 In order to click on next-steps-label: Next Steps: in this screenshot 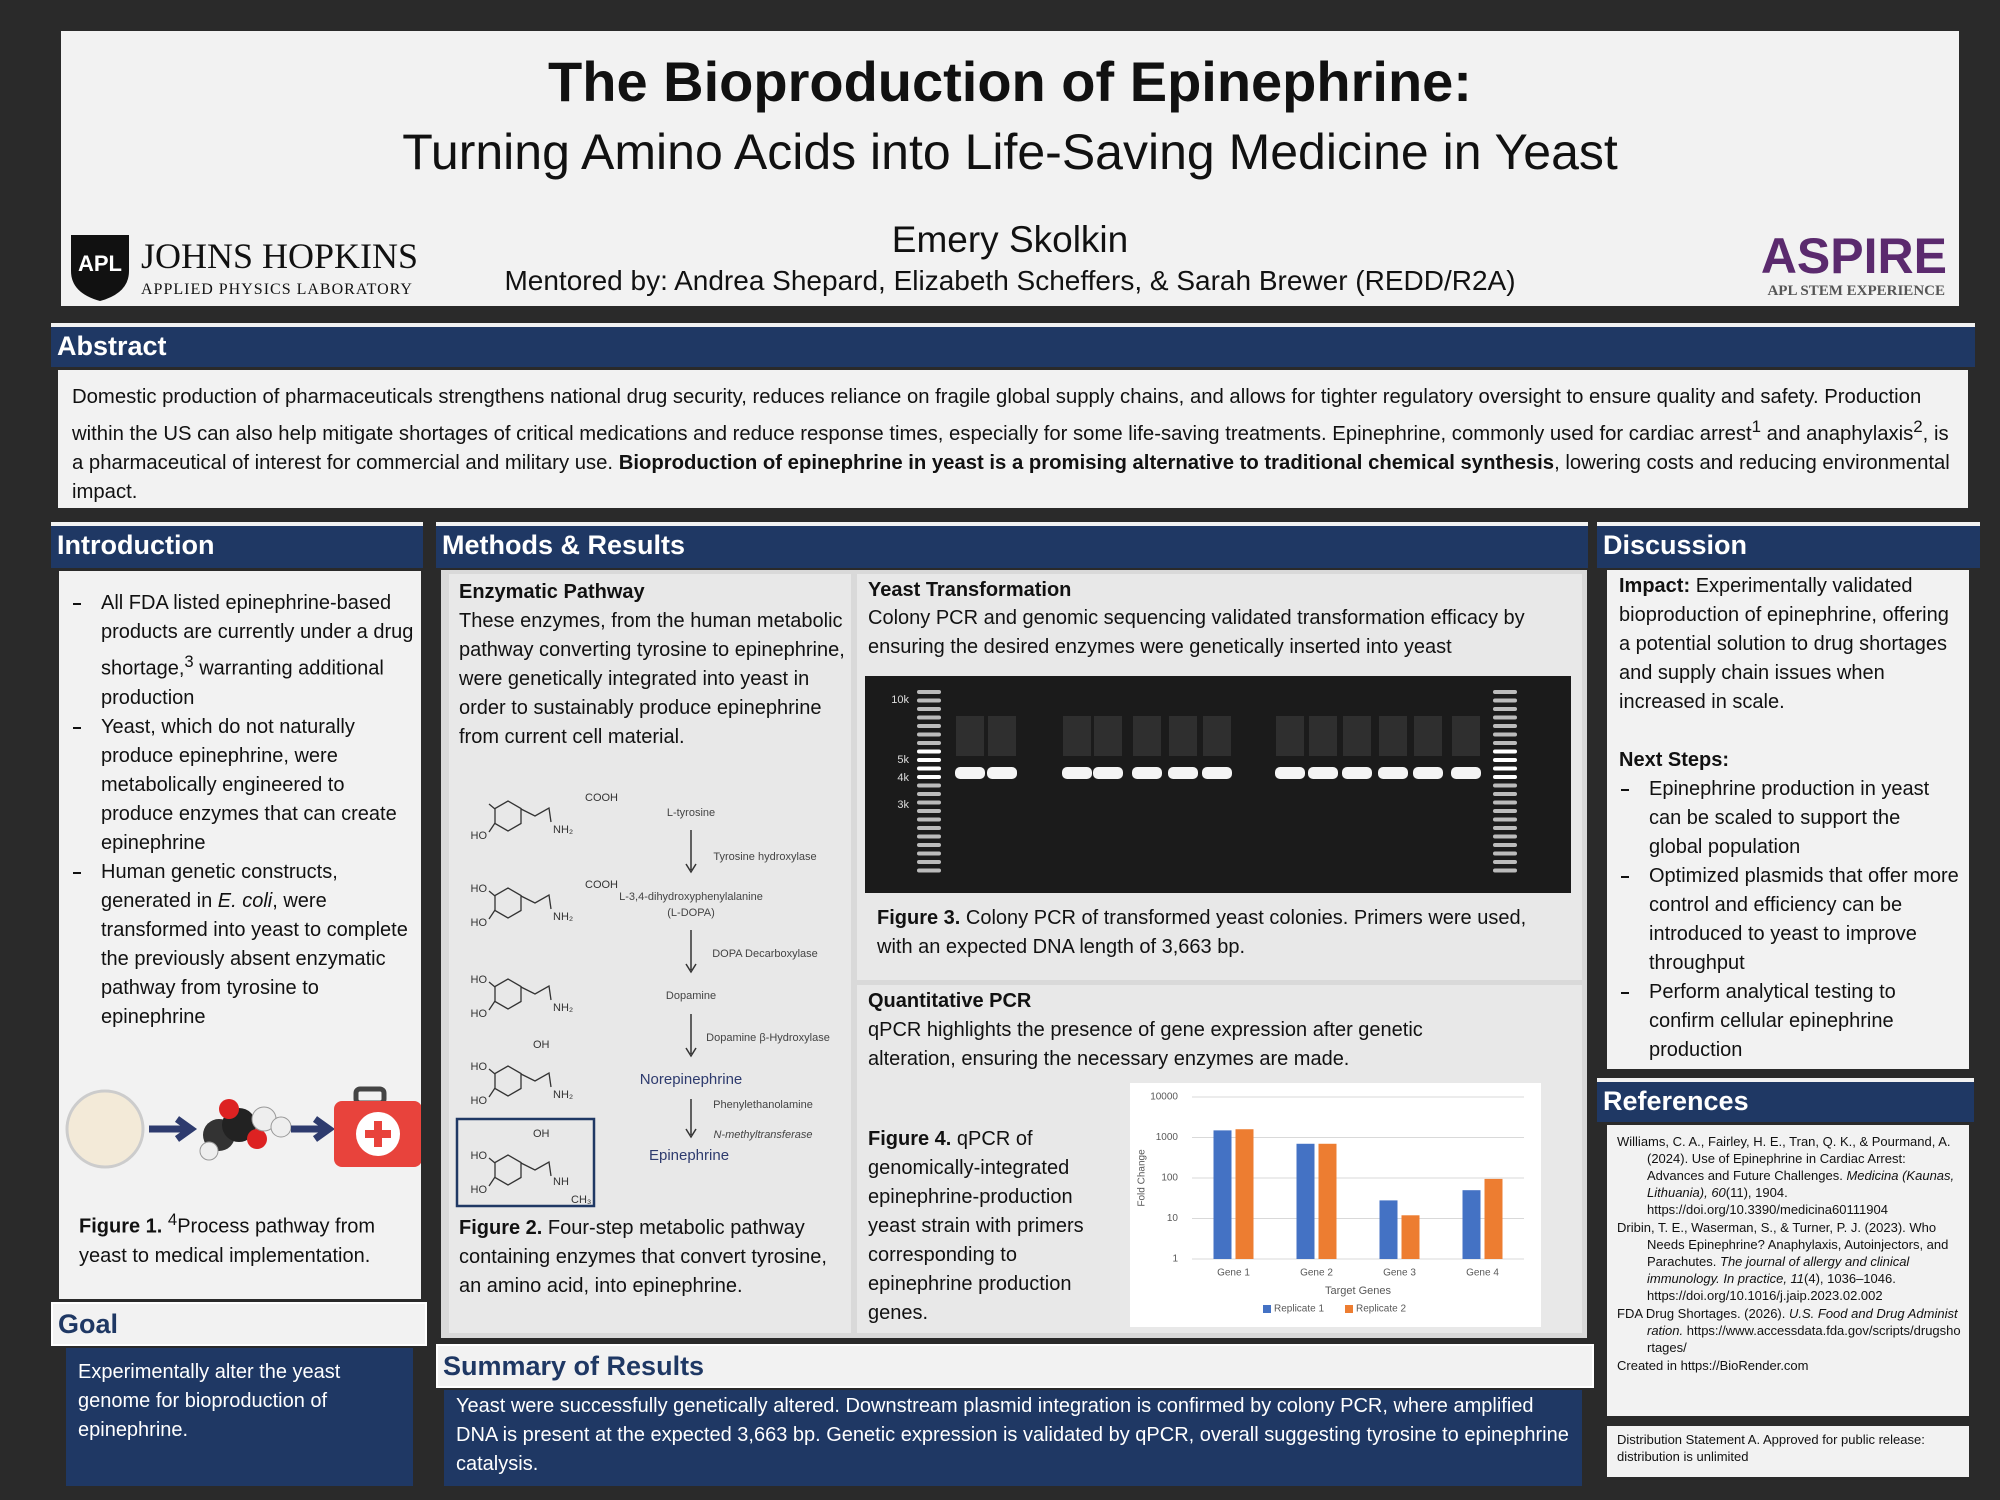, I will do `click(1674, 760)`.